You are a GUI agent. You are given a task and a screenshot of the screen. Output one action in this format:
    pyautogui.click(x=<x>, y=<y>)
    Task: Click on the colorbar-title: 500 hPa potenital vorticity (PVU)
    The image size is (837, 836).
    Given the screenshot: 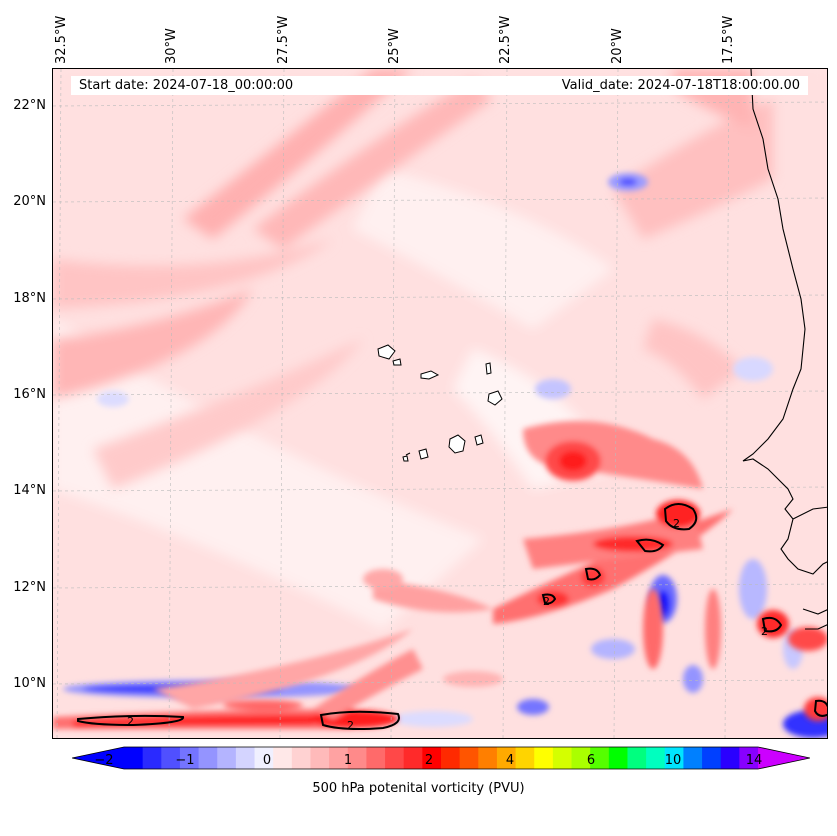 What is the action you would take?
    pyautogui.click(x=418, y=788)
    